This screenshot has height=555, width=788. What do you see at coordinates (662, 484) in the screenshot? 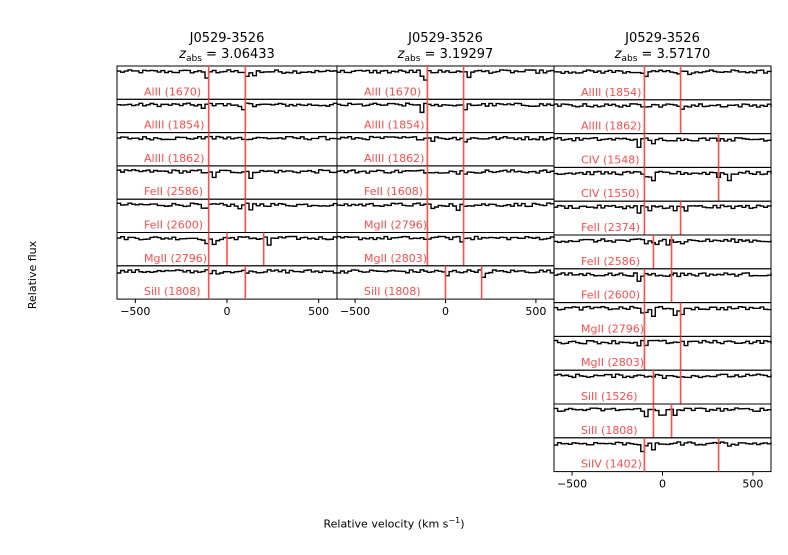
I see `x-tick-label-3-2: 0` at bounding box center [662, 484].